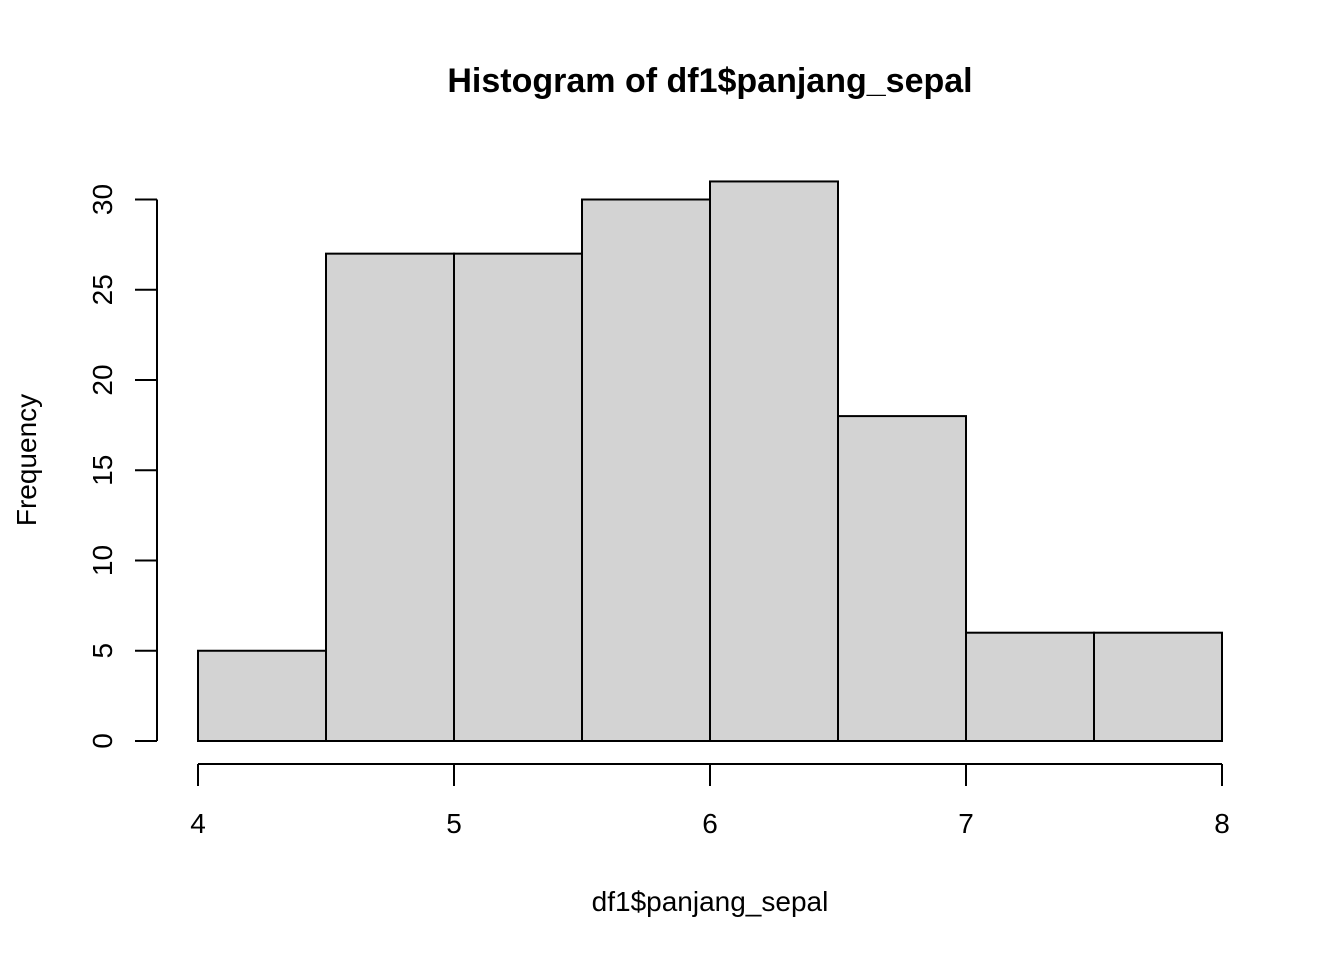 Image resolution: width=1344 pixels, height=960 pixels. What do you see at coordinates (454, 823) in the screenshot?
I see `x-tick-label-5: 5` at bounding box center [454, 823].